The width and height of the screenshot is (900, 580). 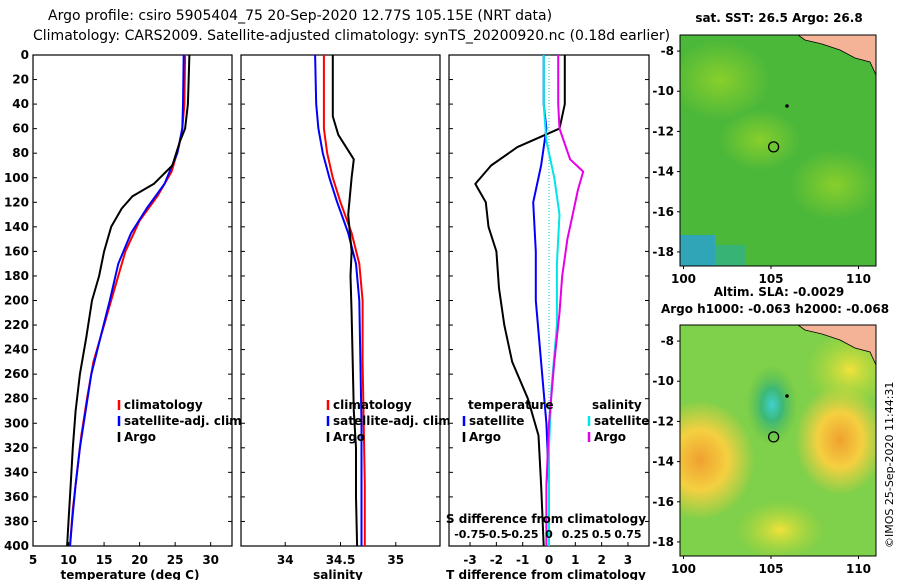 What do you see at coordinates (16, 521) in the screenshot?
I see `depth-tick-label: 380` at bounding box center [16, 521].